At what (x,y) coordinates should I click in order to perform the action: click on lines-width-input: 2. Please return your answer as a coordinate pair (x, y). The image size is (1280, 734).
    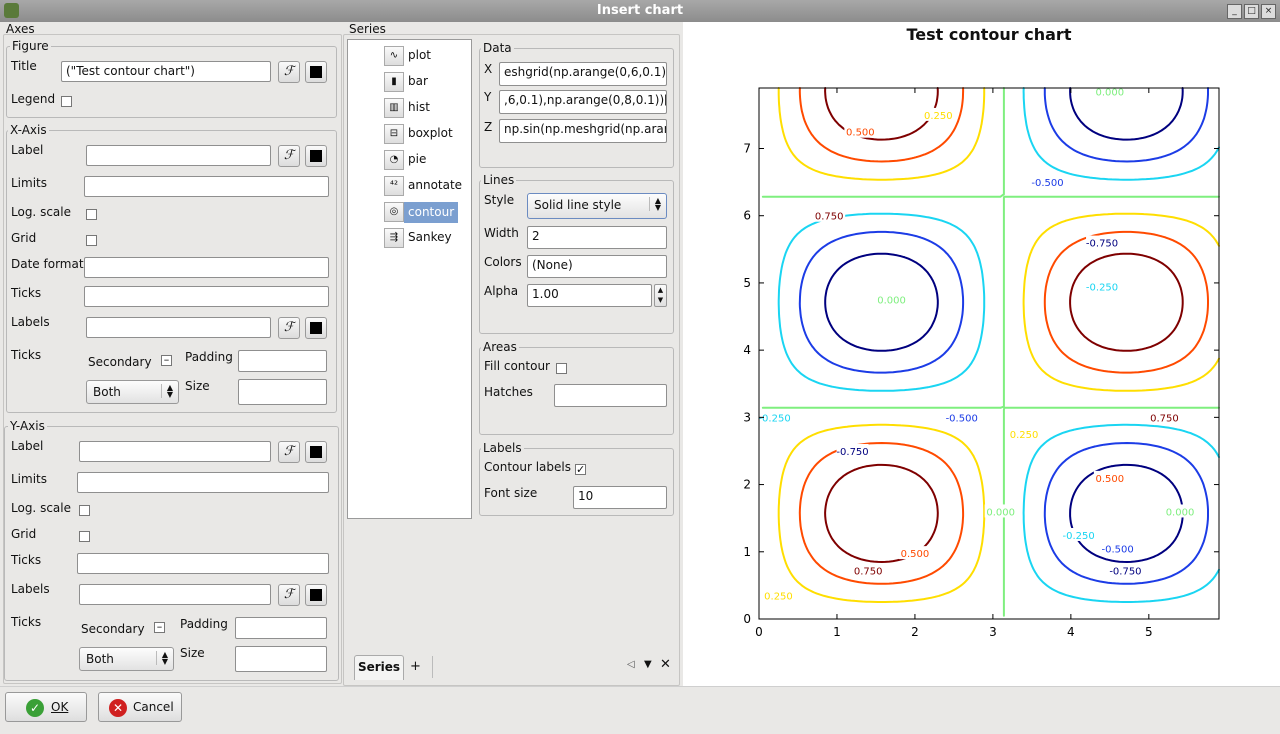
    Looking at the image, I should click on (597, 237).